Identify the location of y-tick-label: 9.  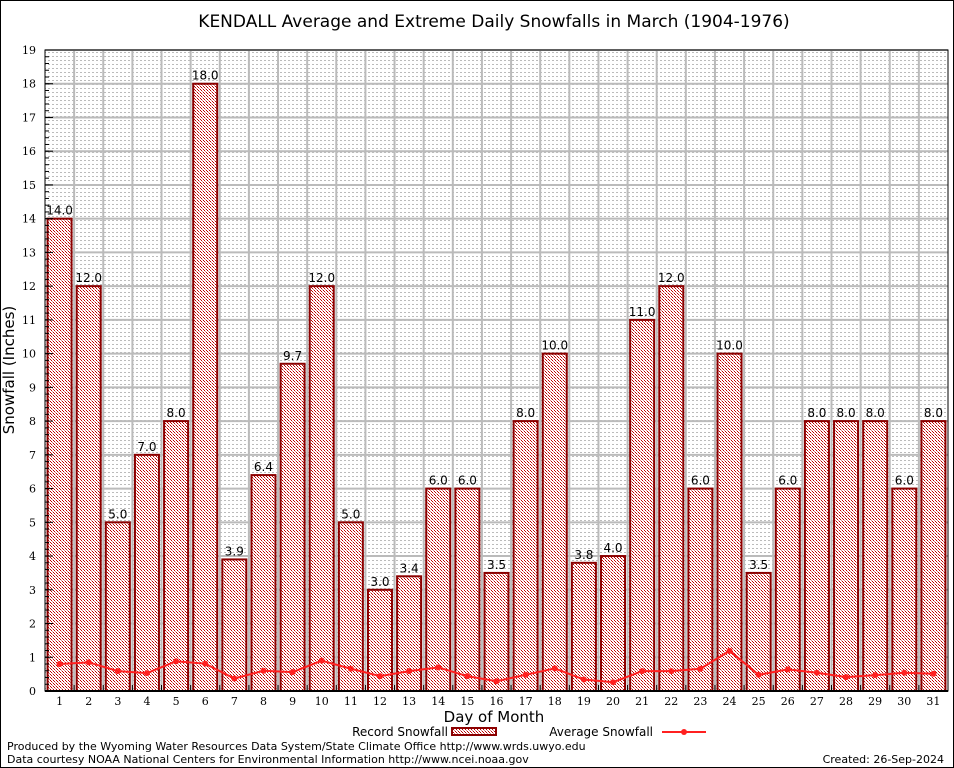
(32, 387).